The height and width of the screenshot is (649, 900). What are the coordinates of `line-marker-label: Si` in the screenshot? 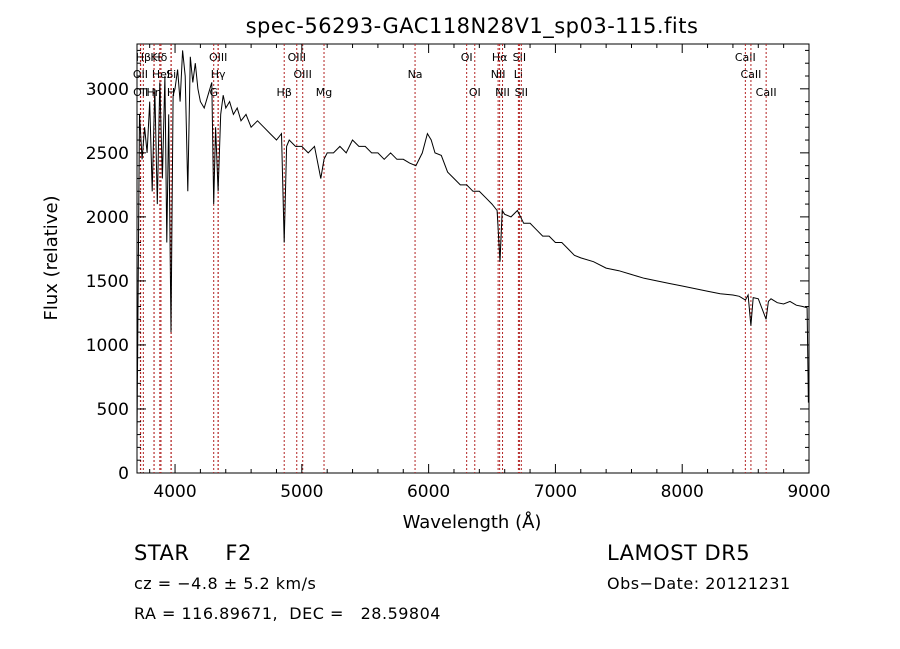 It's located at (171, 74).